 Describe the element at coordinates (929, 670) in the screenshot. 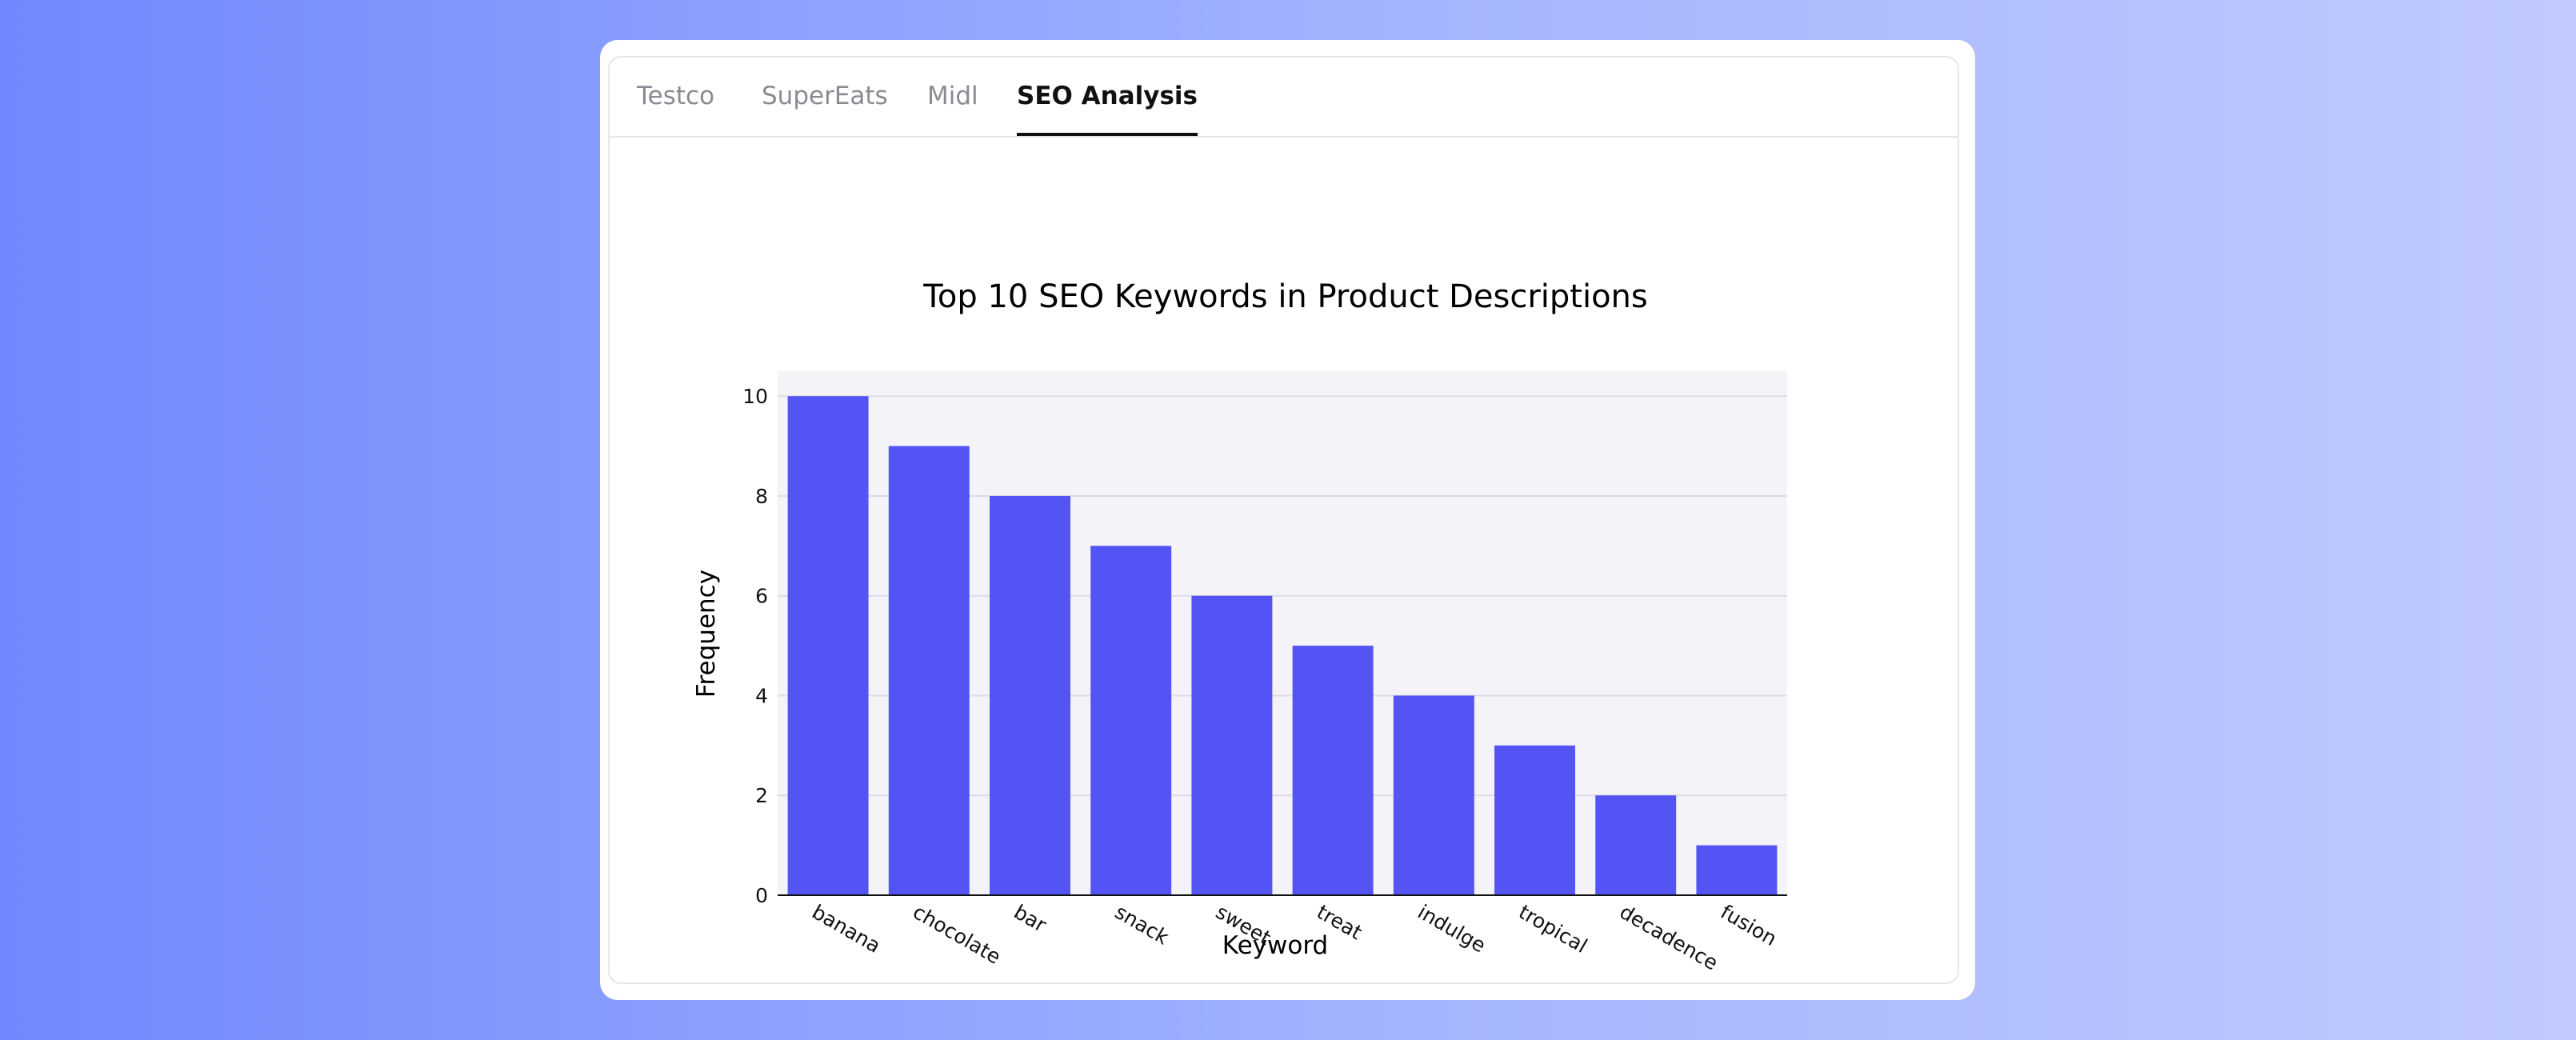

I see `bar-chocolate` at that location.